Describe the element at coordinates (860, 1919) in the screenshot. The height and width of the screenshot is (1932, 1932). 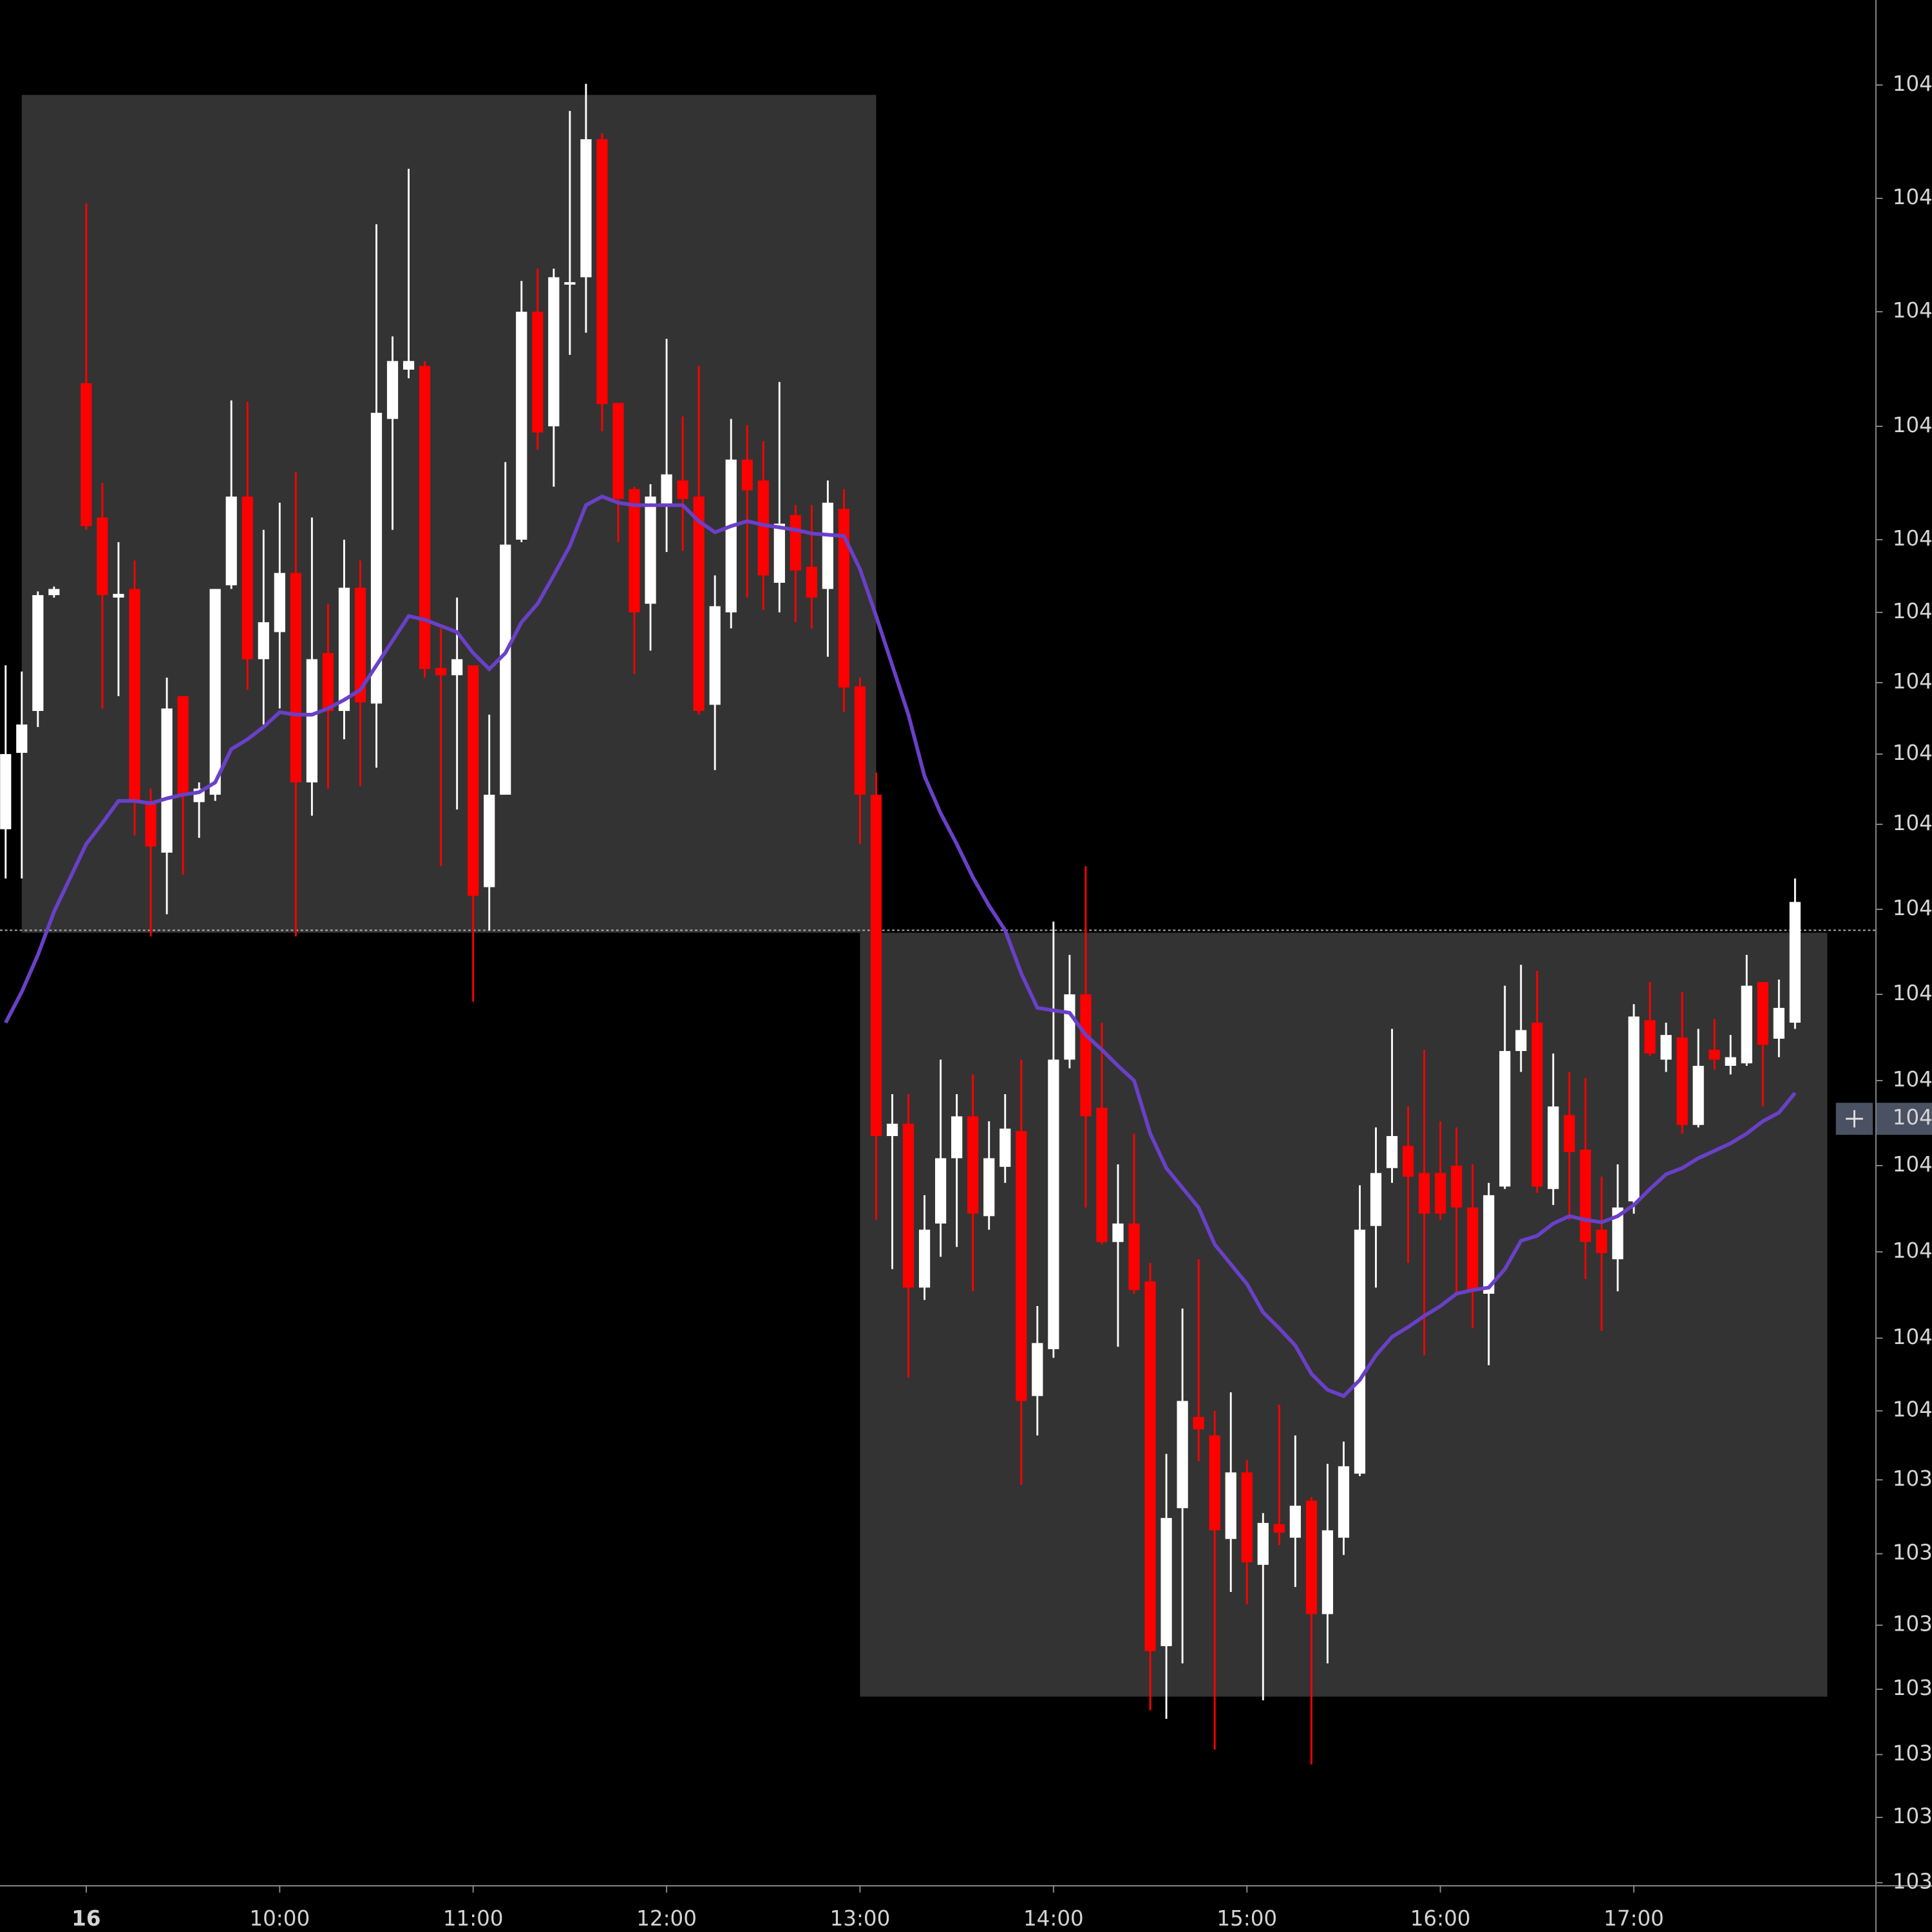
I see `x-tick-label: 13:00` at that location.